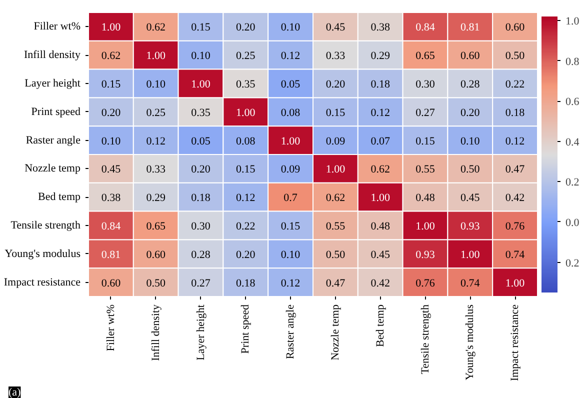 This screenshot has width=586, height=398. Describe the element at coordinates (290, 84) in the screenshot. I see `data-label: 0.05` at that location.